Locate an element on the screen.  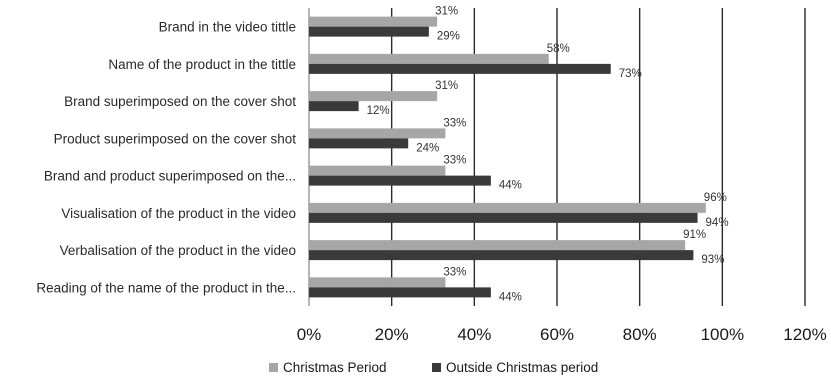
category-label: Name of the product in the tittle is located at coordinates (202, 64).